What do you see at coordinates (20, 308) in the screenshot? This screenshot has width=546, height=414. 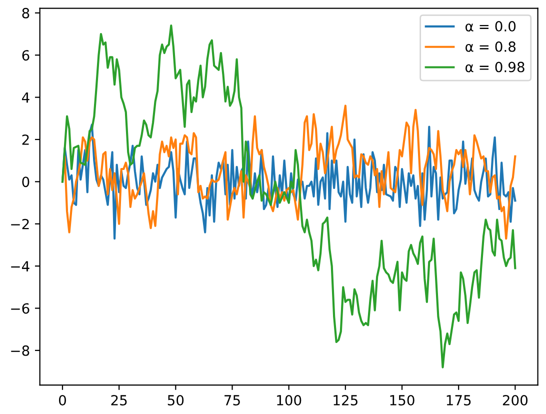 I see `y-tick-label: −6` at bounding box center [20, 308].